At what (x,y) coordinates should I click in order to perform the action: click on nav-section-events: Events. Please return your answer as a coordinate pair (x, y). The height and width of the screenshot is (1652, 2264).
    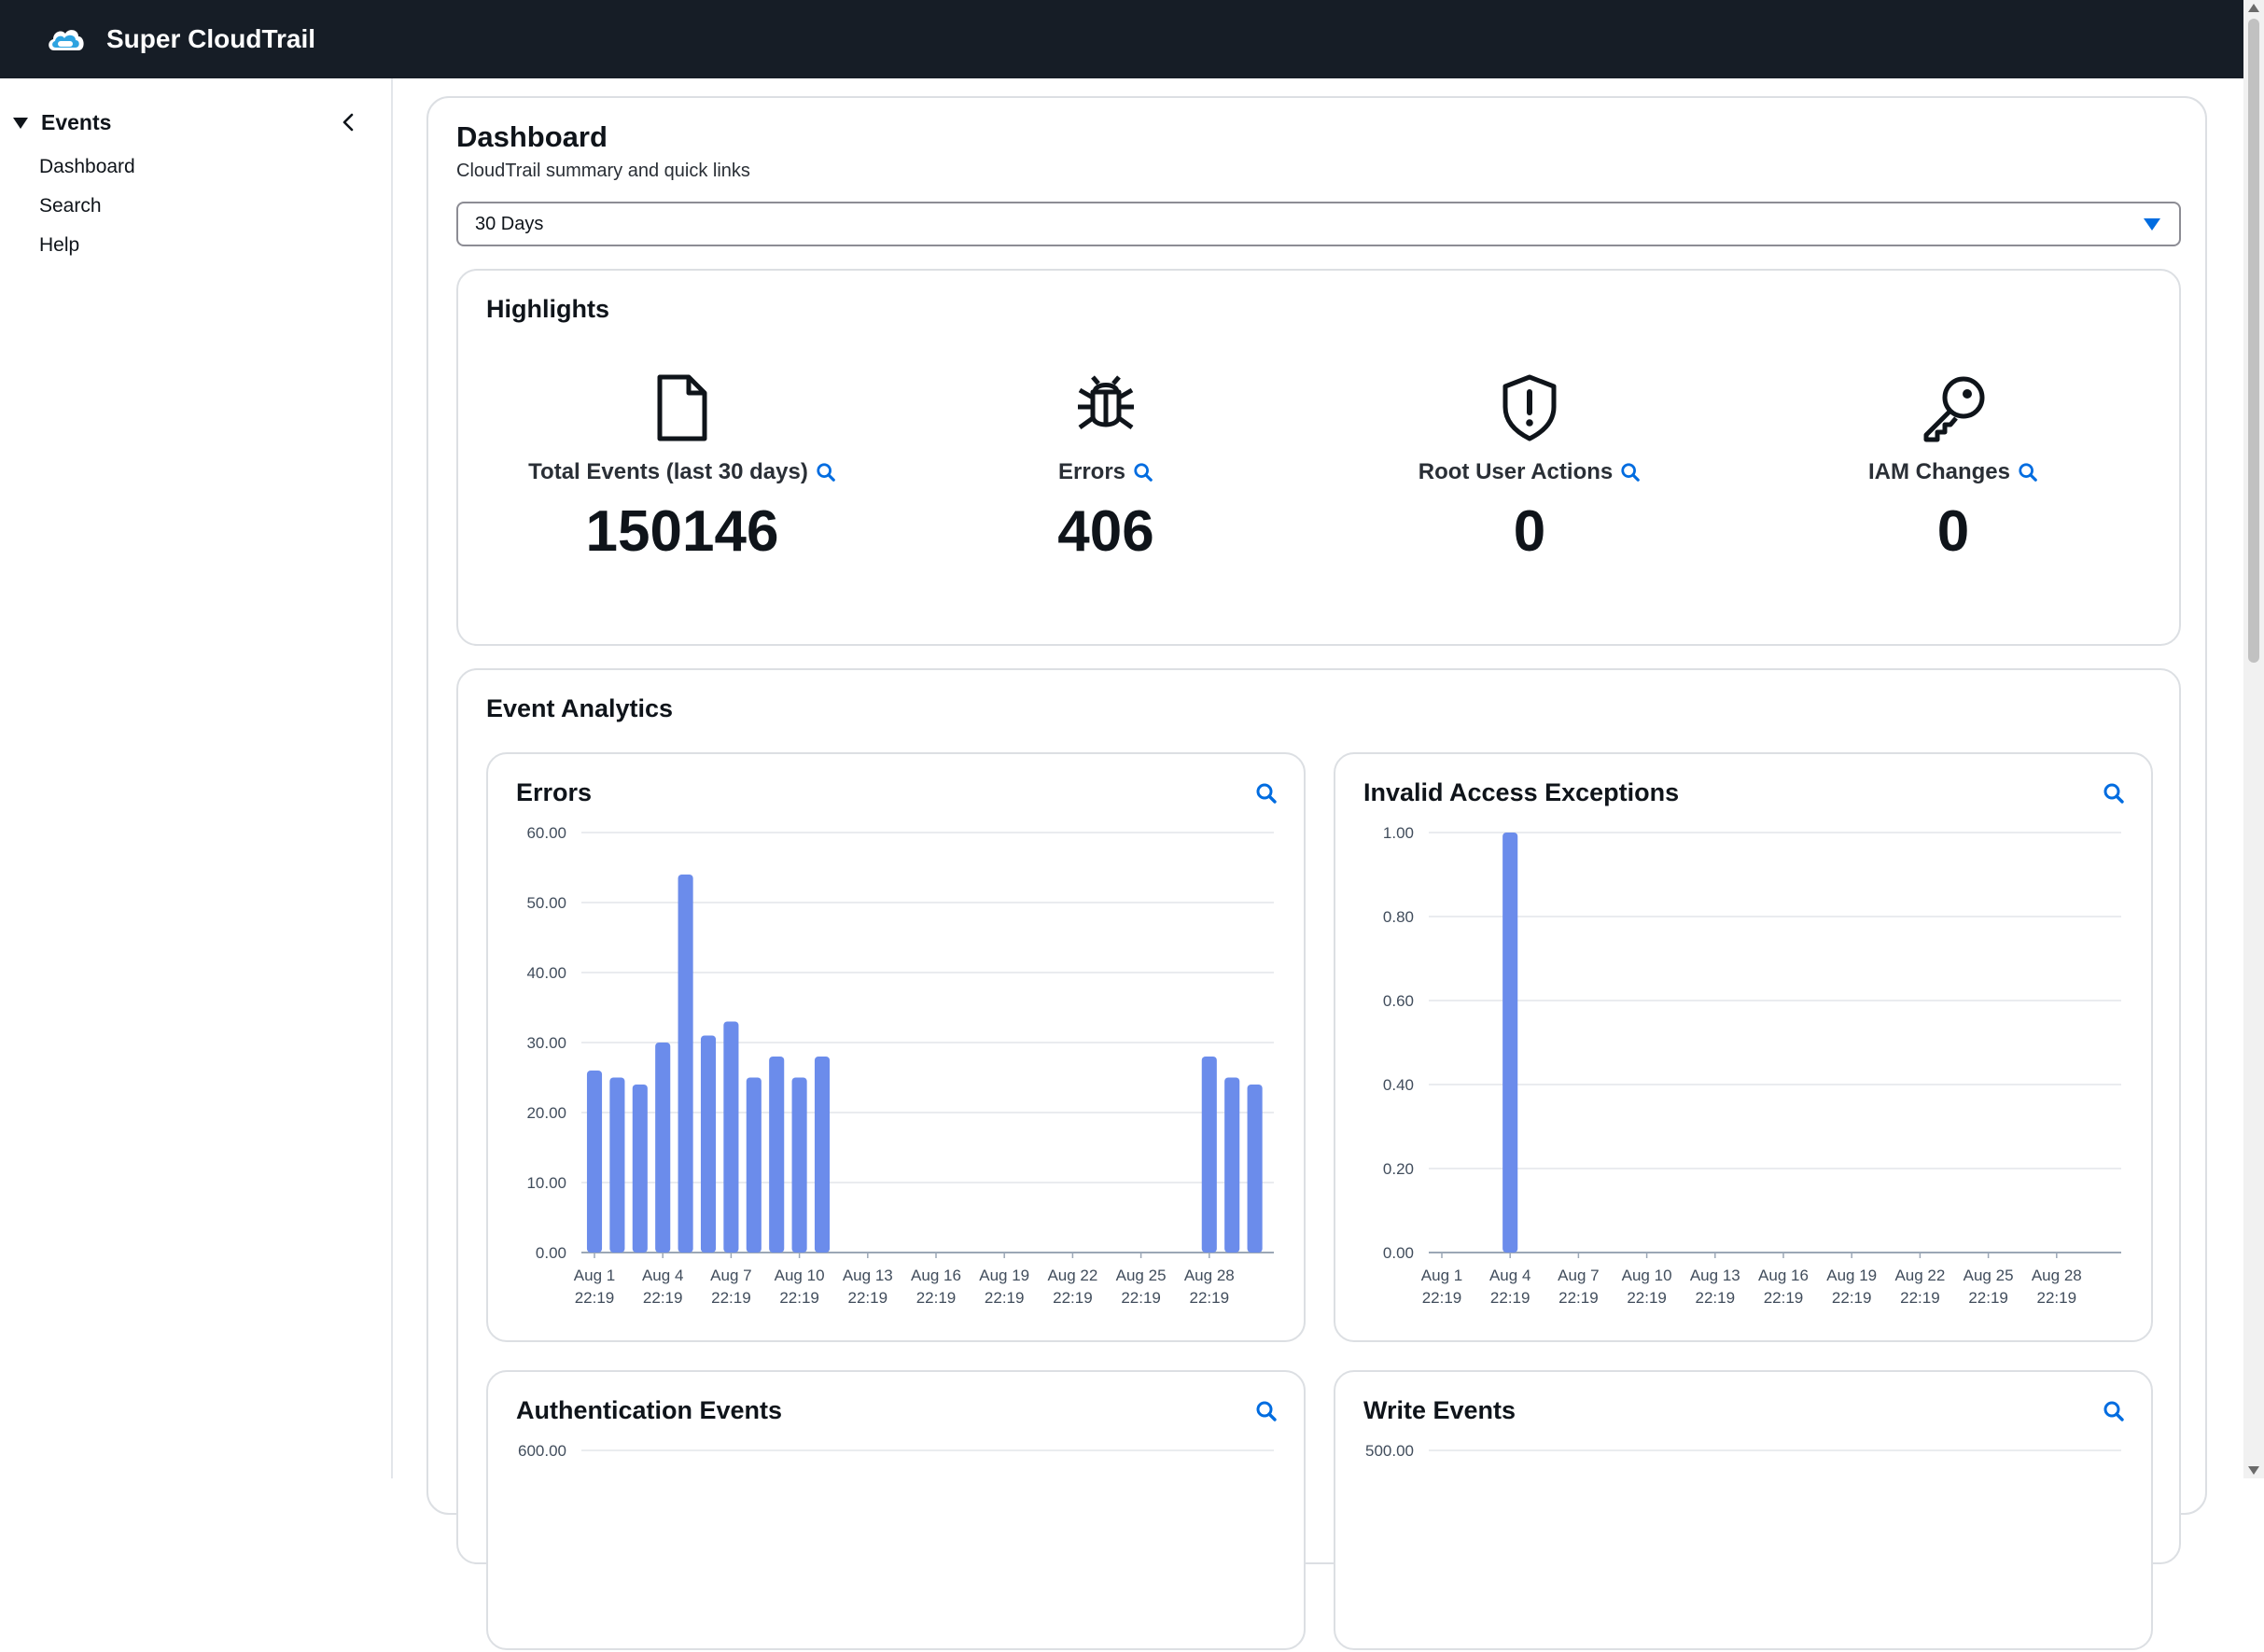
    Looking at the image, I should click on (62, 122).